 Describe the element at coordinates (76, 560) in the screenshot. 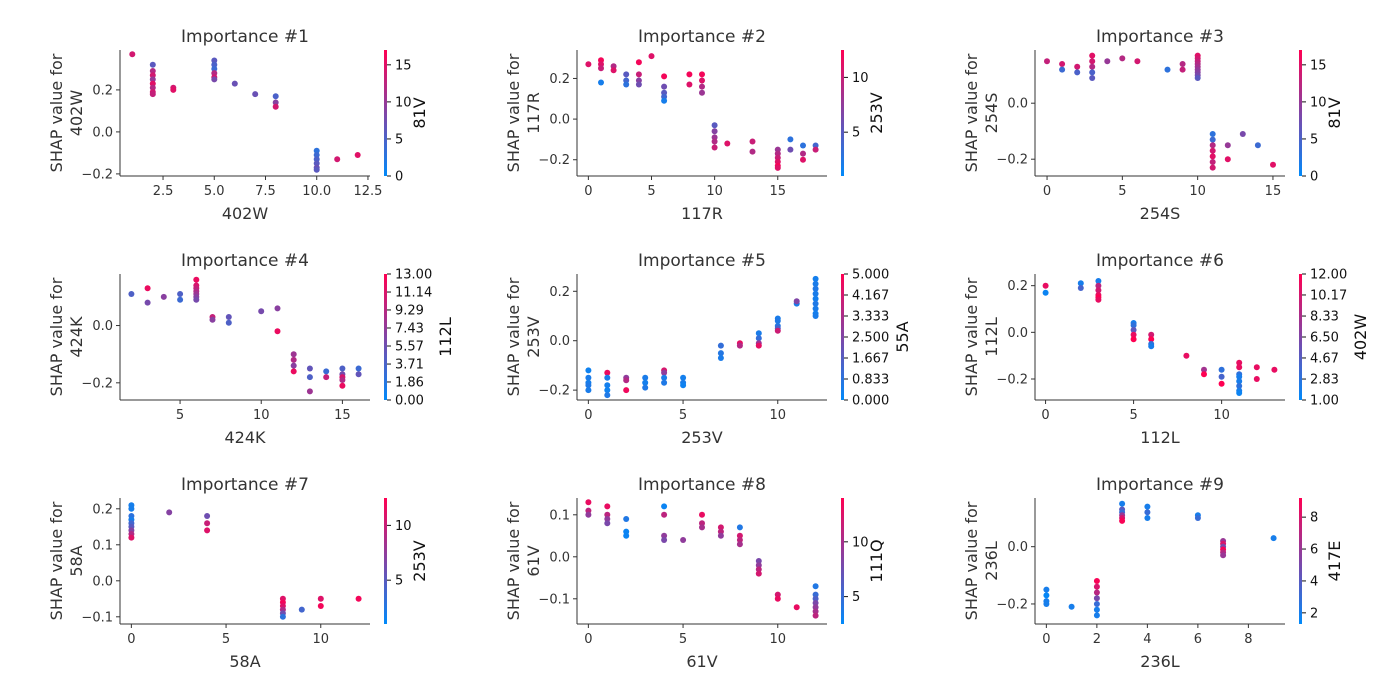

I see `y-axis-label-line: 58A` at that location.